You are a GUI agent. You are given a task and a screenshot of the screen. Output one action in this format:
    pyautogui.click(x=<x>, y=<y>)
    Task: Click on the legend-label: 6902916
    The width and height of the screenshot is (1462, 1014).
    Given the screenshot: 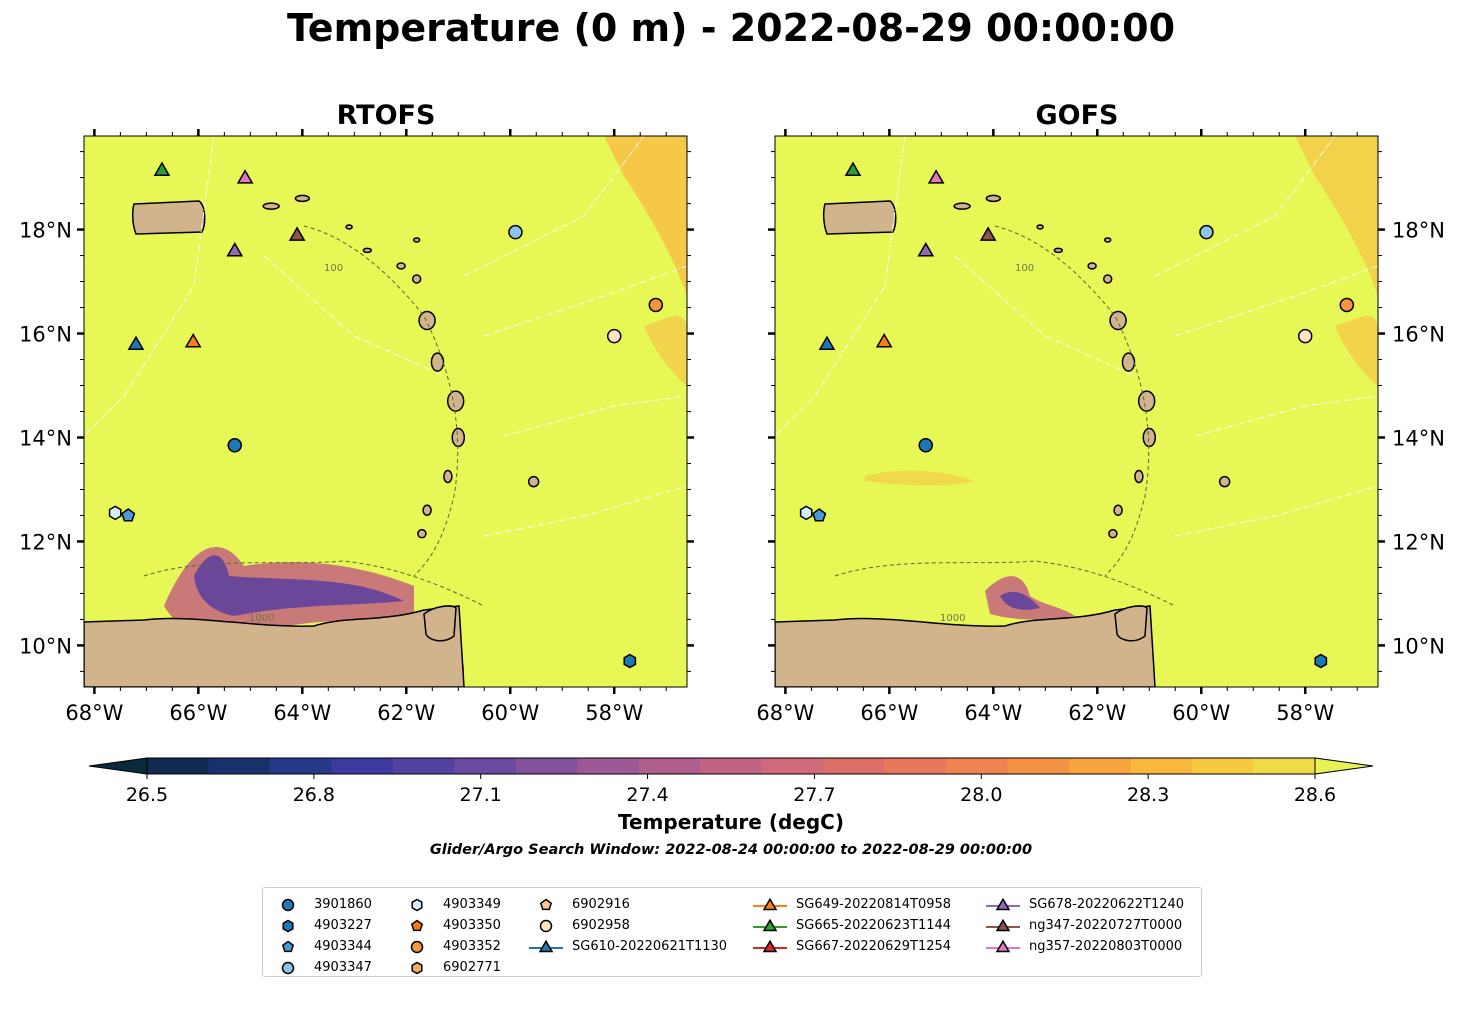 What is the action you would take?
    pyautogui.click(x=601, y=904)
    